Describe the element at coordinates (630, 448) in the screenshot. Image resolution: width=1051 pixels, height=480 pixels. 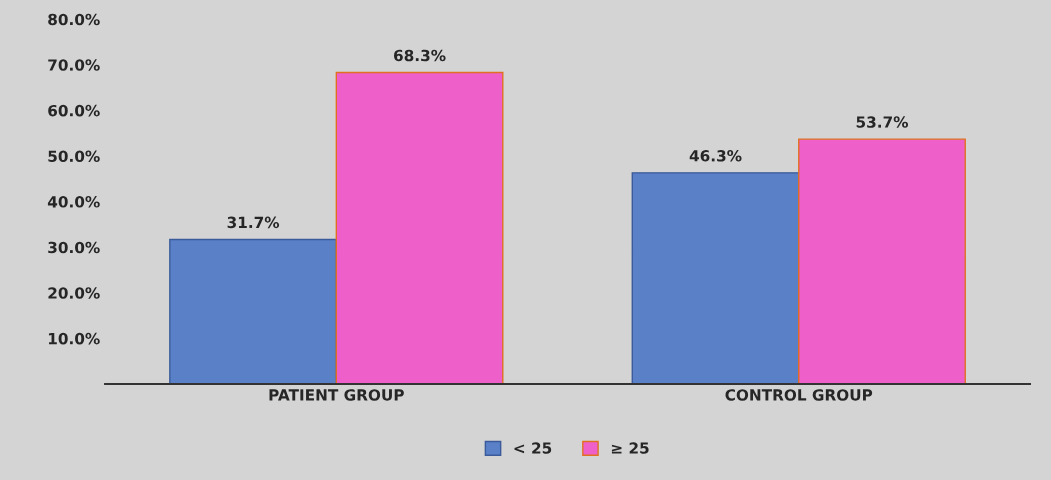
I see `legend-label: ≥ 25` at that location.